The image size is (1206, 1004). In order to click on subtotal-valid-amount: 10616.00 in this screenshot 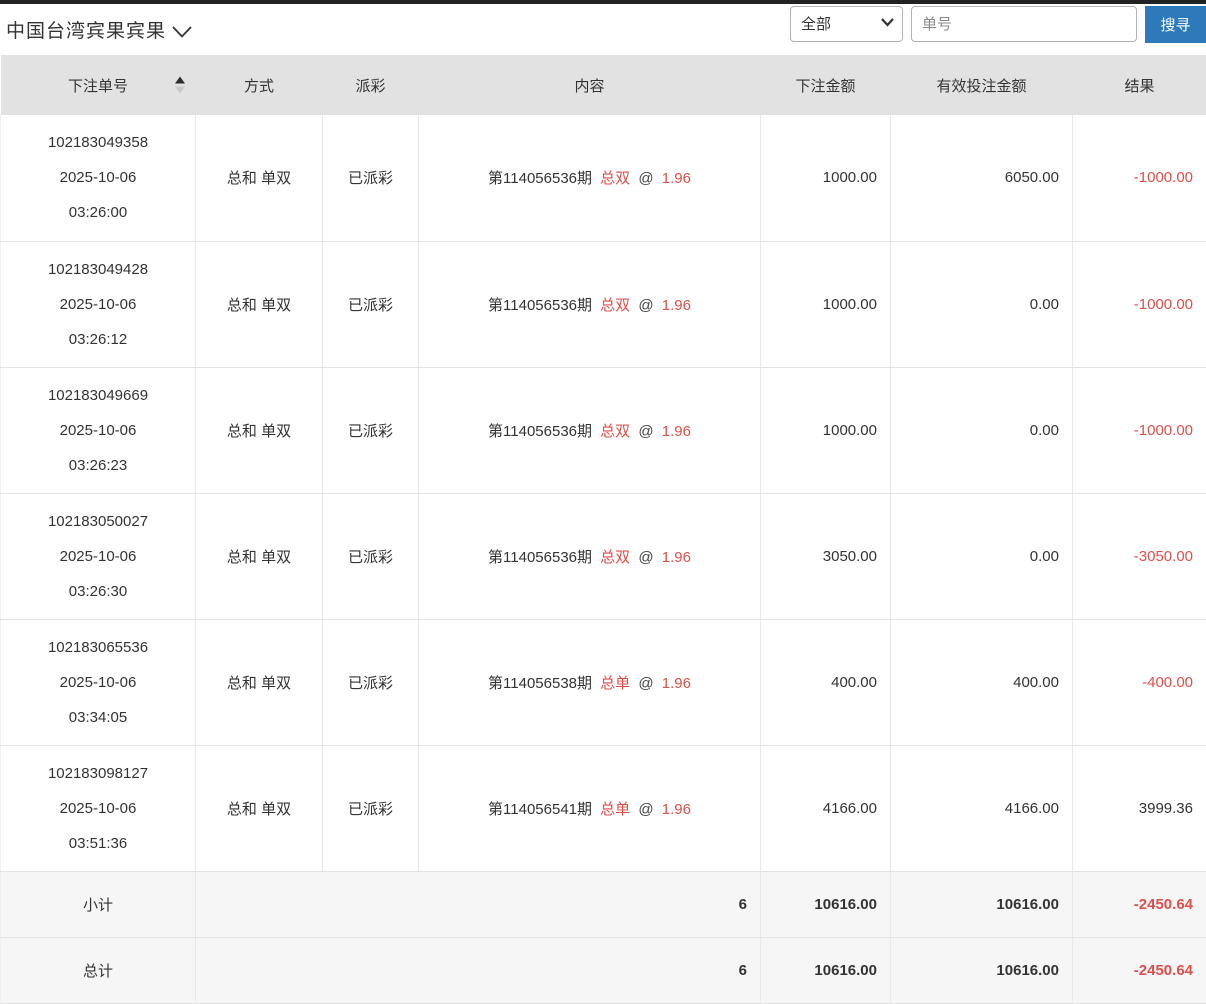, I will do `click(982, 904)`.